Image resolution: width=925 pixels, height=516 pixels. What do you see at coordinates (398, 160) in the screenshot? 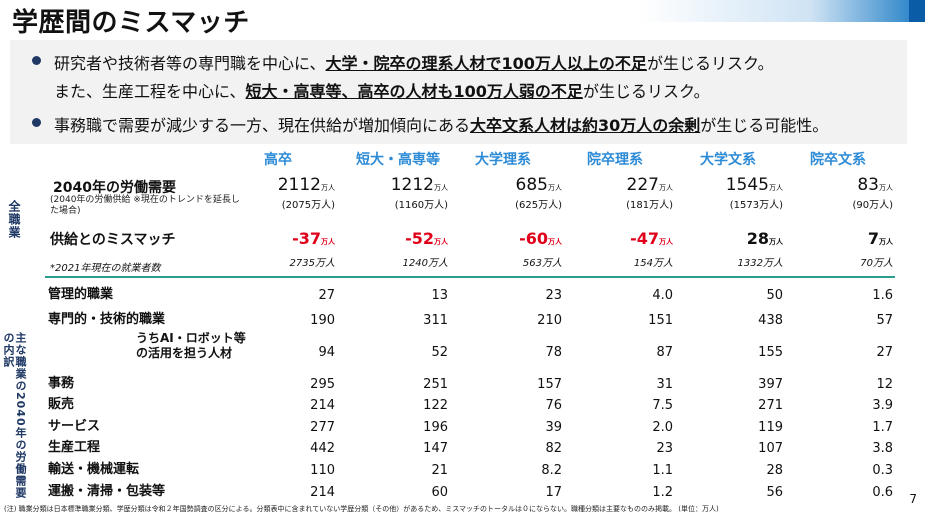
I see `column-header: 短大・高専等` at bounding box center [398, 160].